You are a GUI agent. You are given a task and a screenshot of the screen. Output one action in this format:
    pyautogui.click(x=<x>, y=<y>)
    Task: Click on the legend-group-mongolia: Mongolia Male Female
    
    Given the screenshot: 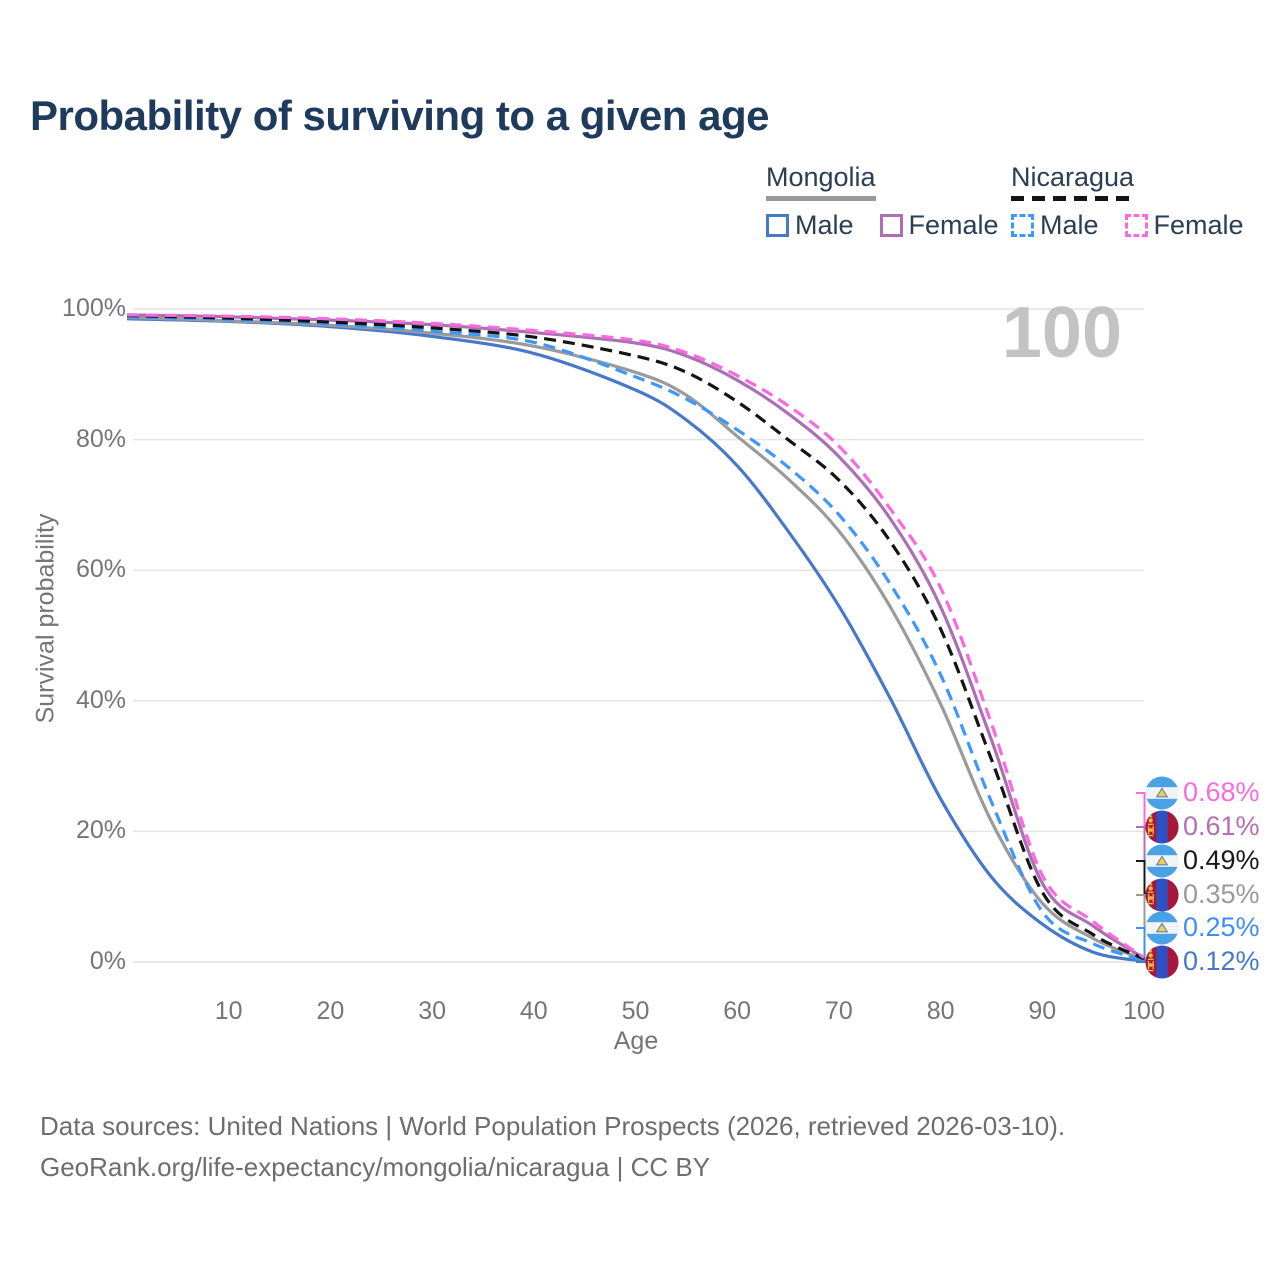 What is the action you would take?
    pyautogui.click(x=882, y=201)
    